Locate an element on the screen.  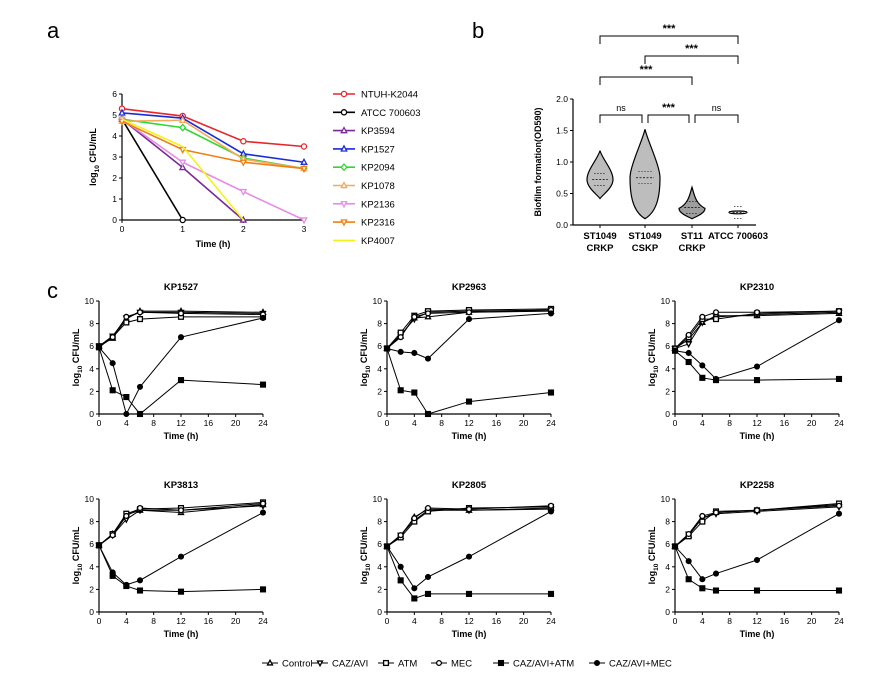
series-line-caz-avi is located at coordinates (757, 330).